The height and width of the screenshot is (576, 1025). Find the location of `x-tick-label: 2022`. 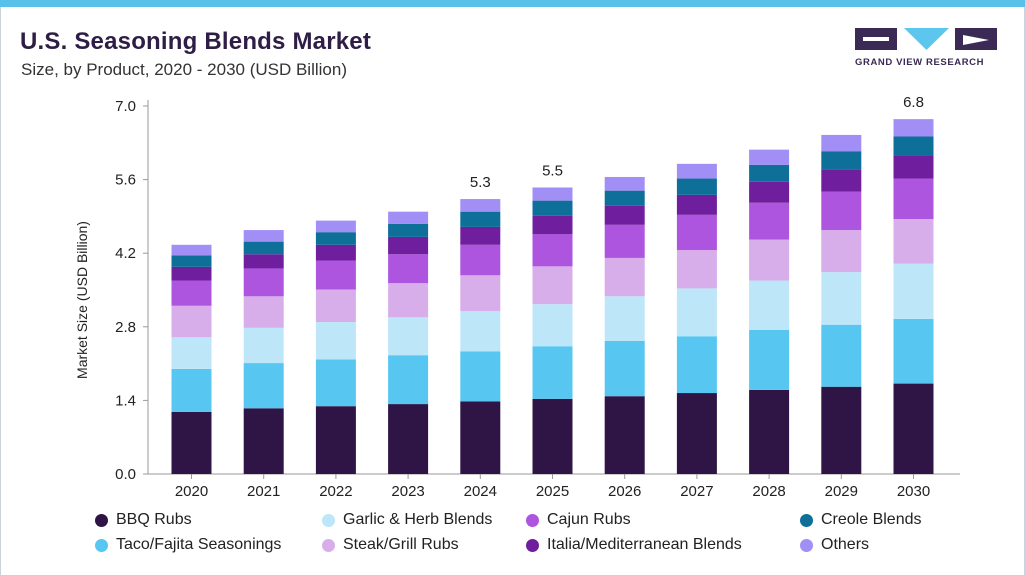

x-tick-label: 2022 is located at coordinates (335, 491).